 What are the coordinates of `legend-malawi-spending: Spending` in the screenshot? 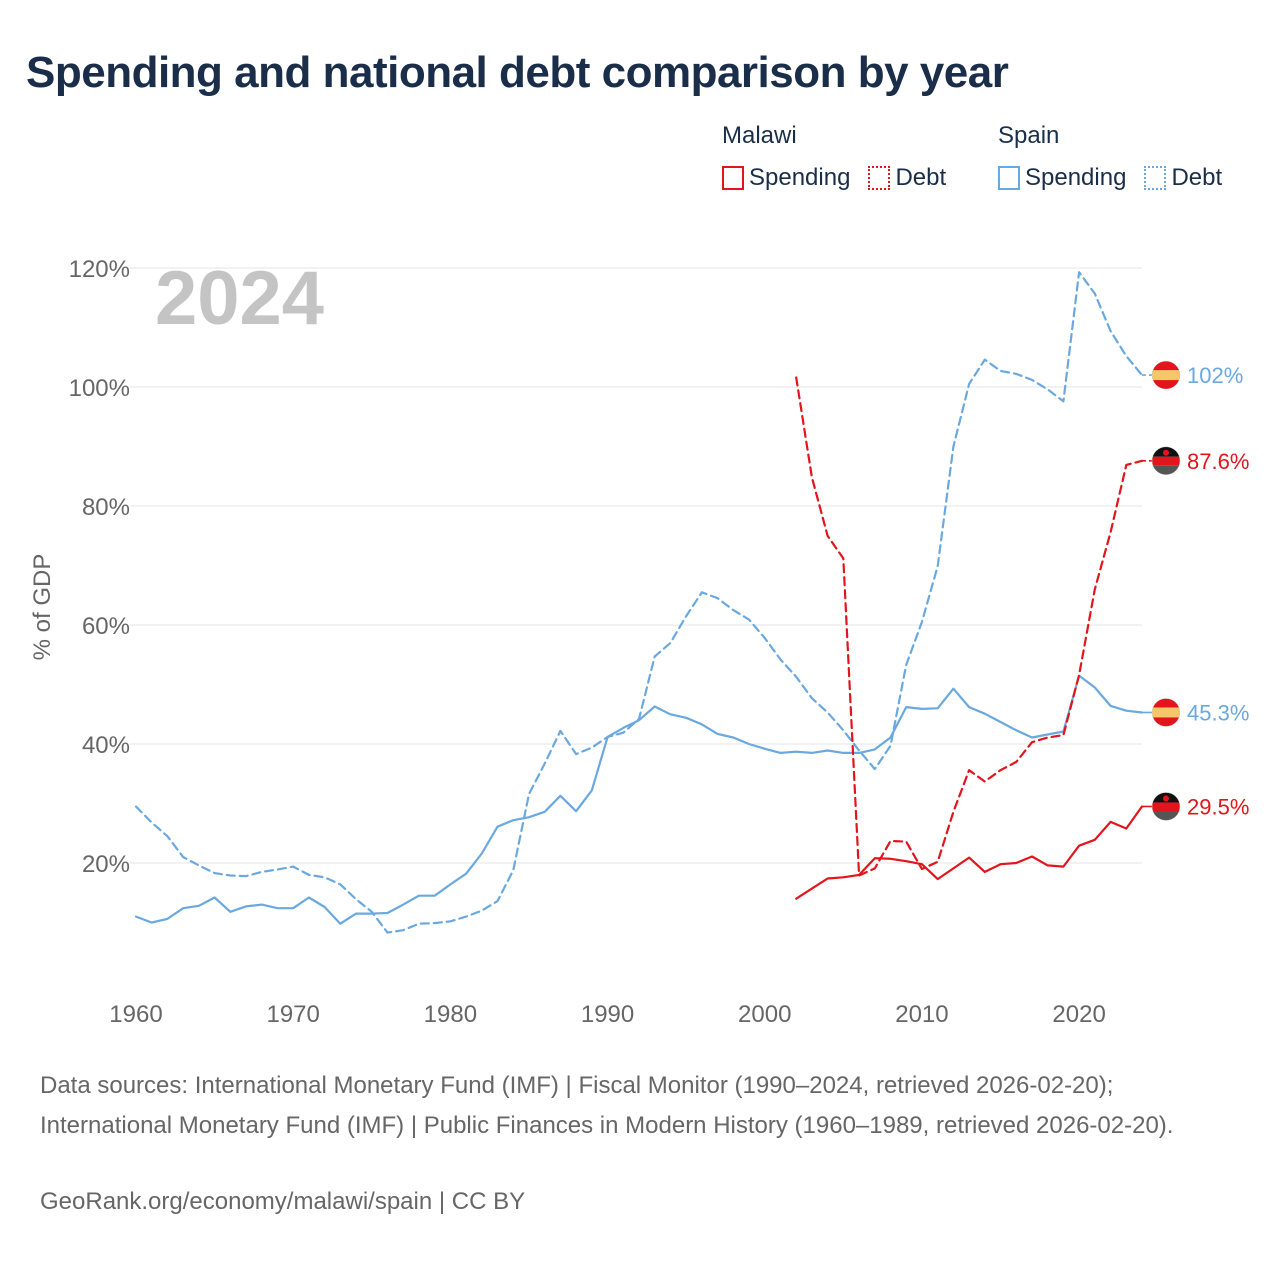 It's located at (786, 178).